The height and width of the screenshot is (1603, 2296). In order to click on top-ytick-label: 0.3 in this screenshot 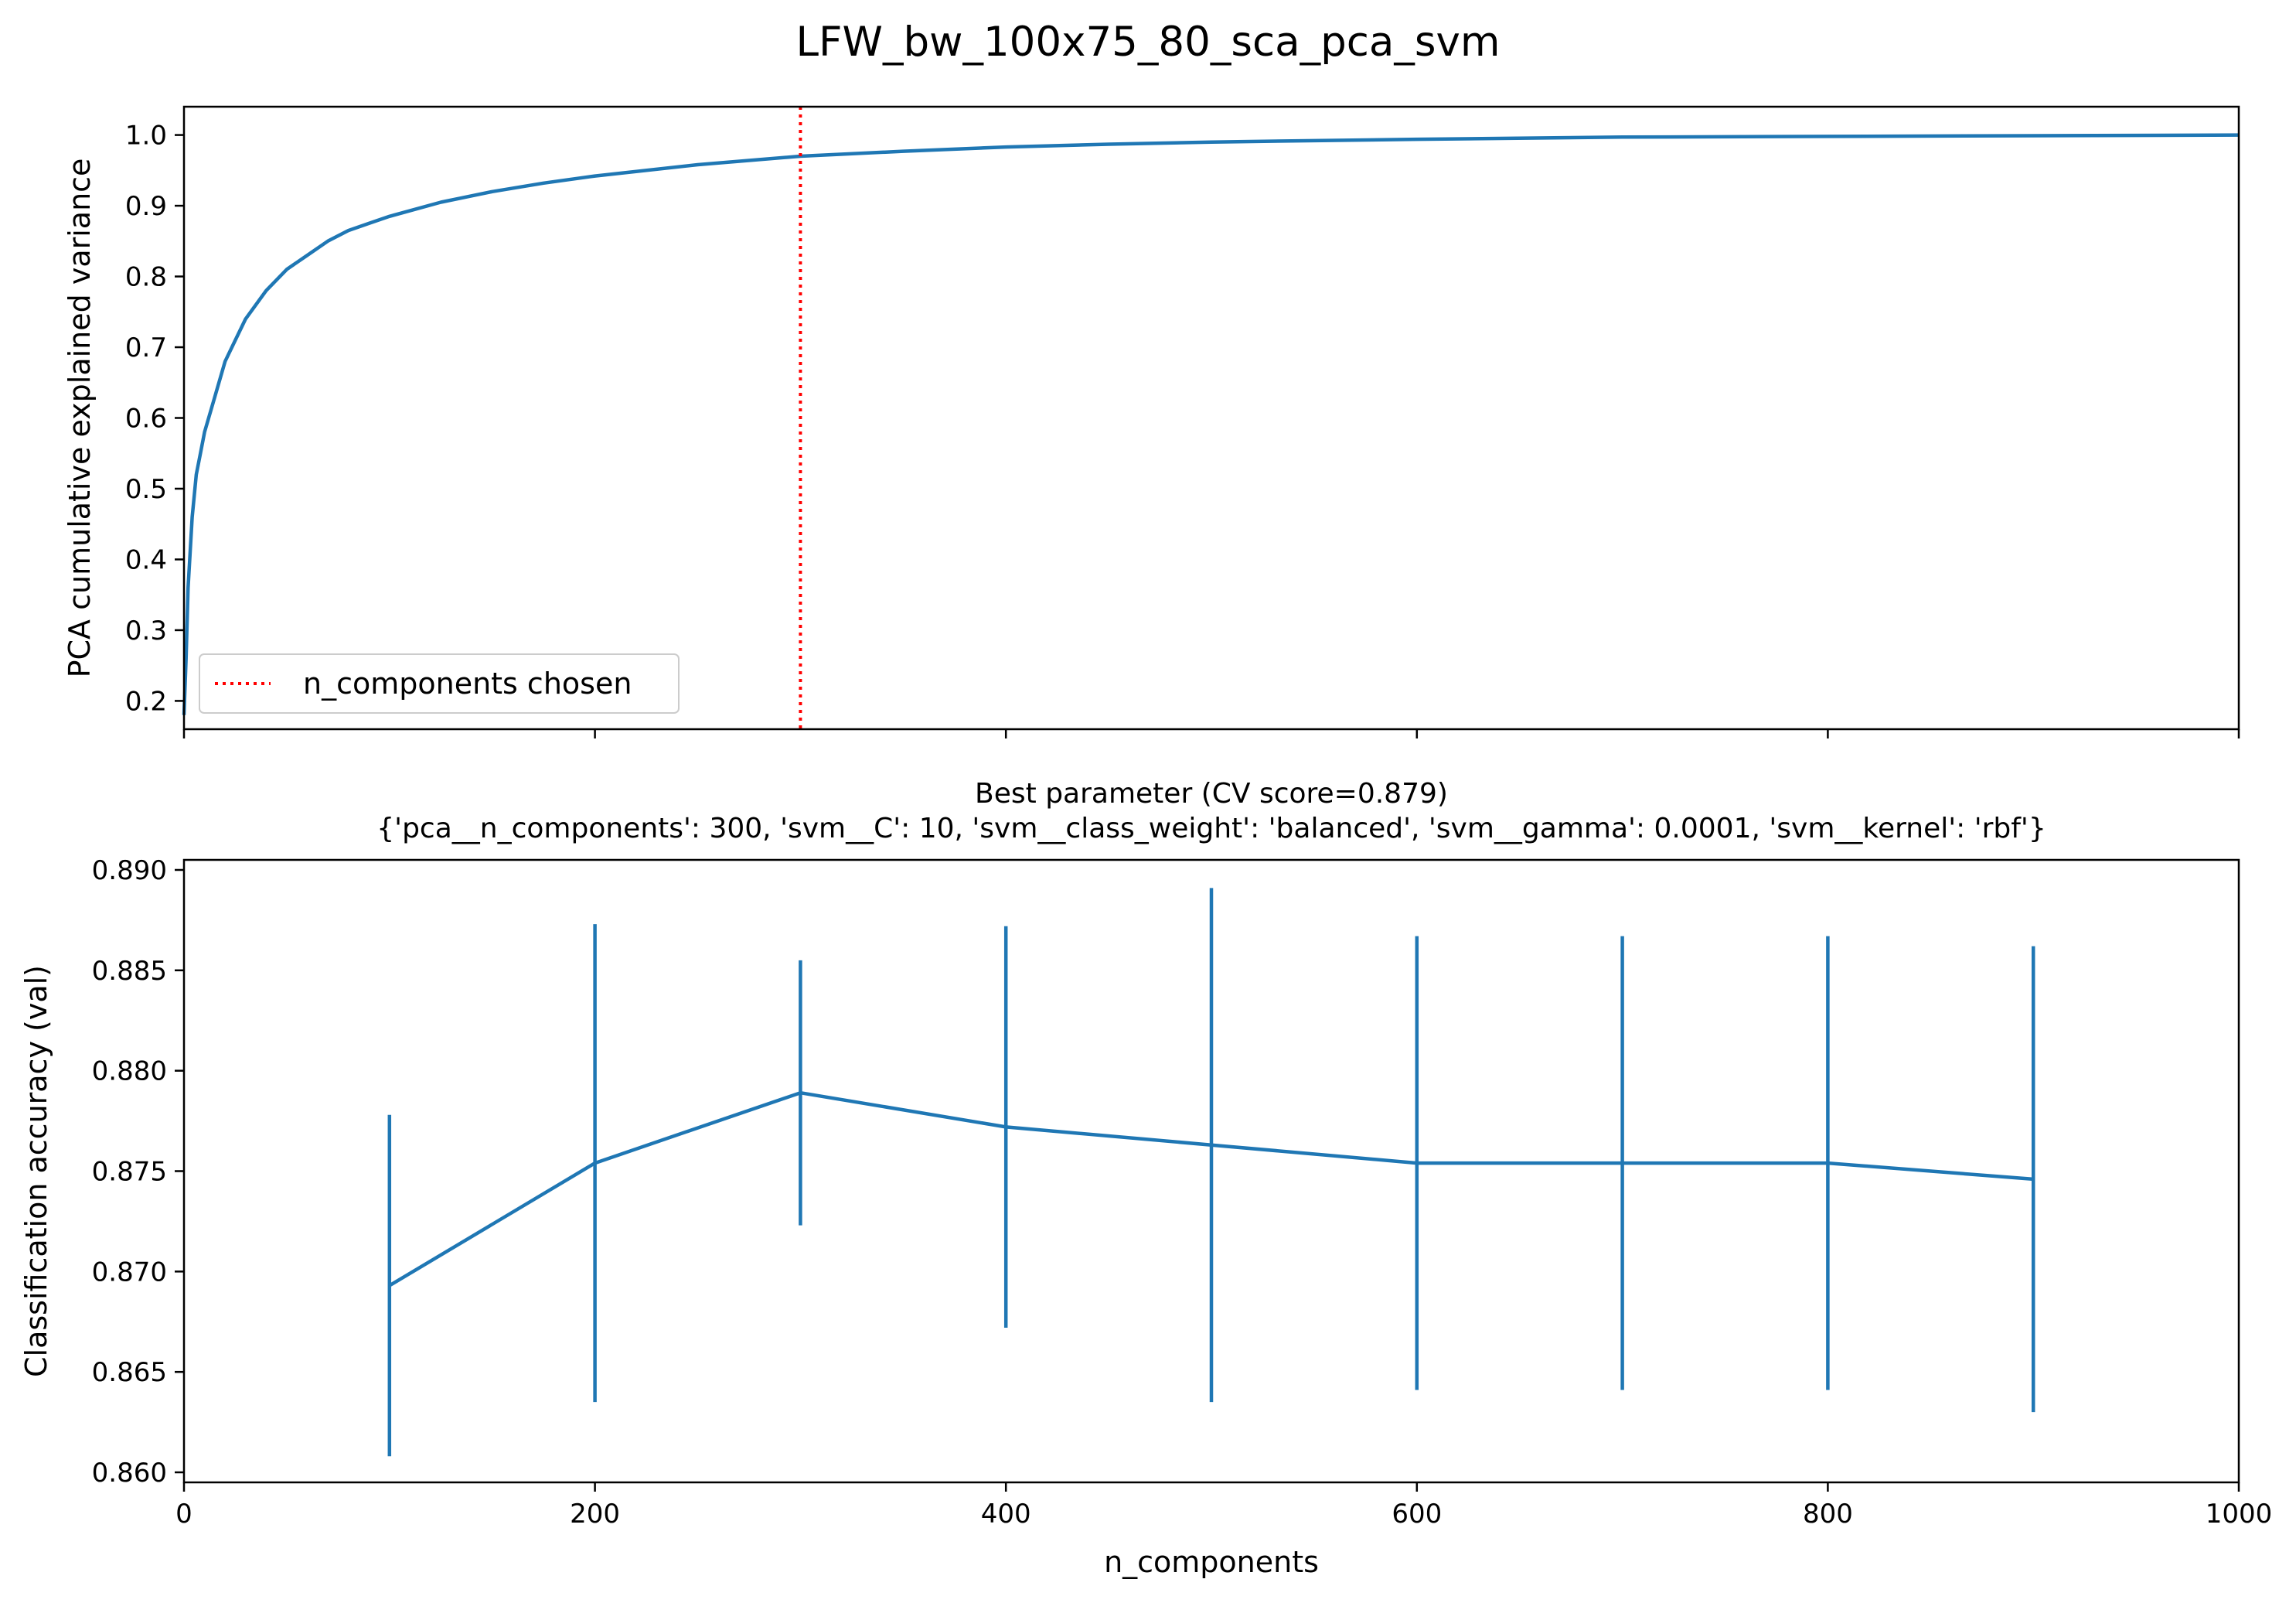, I will do `click(146, 631)`.